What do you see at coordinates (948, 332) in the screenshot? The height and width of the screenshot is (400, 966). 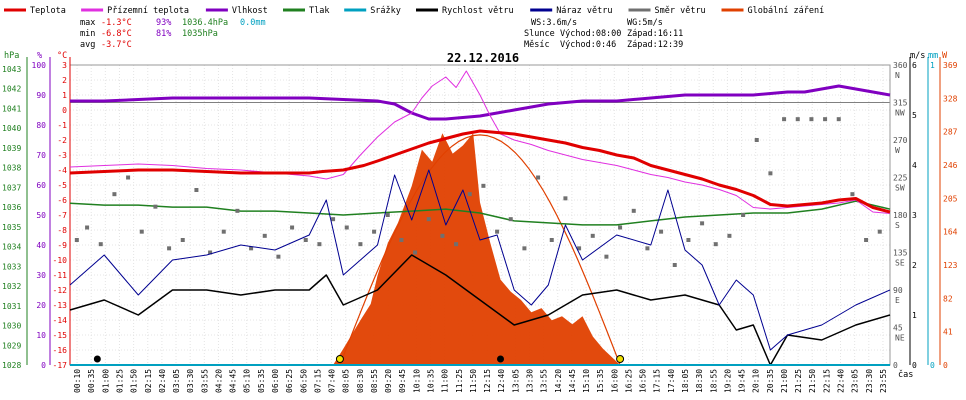 I see `radiation-tick-8: 41` at bounding box center [948, 332].